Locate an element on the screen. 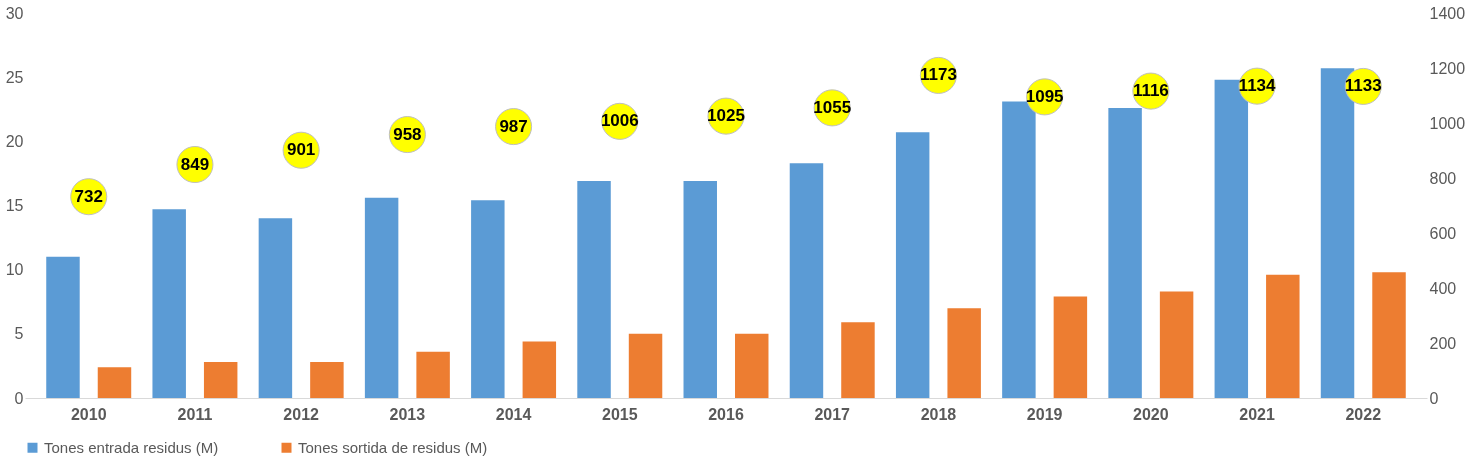  y2-tick-label: 200 is located at coordinates (1443, 343).